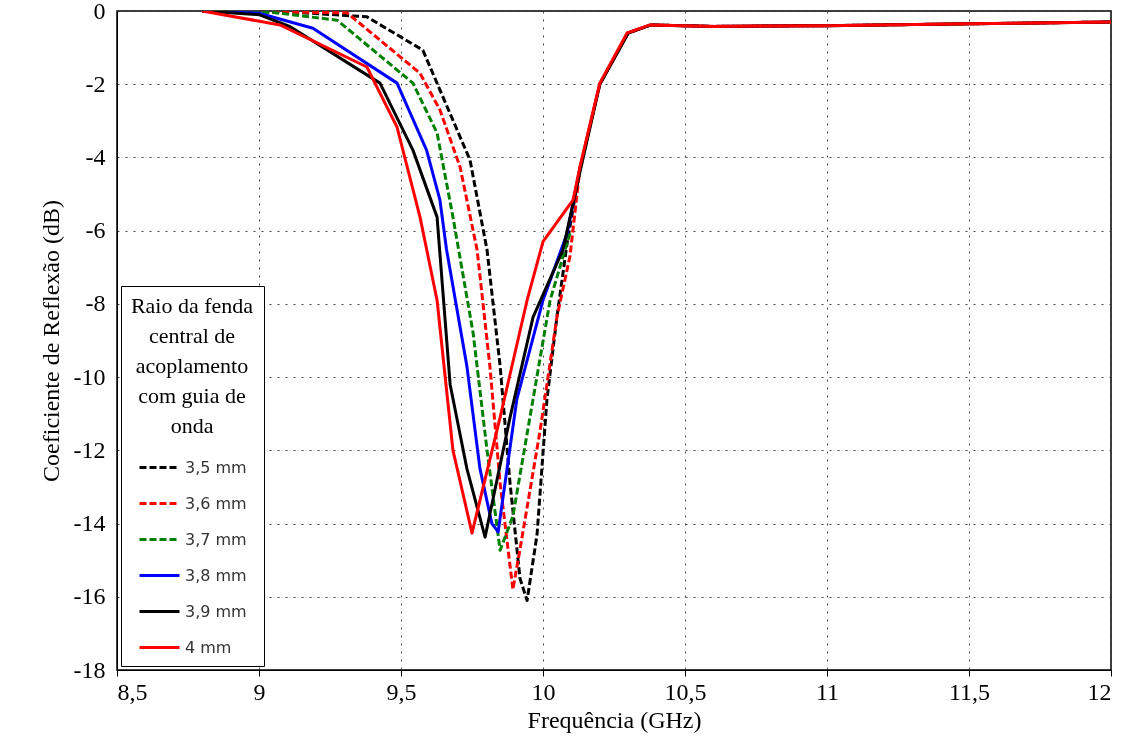 The width and height of the screenshot is (1128, 744). Describe the element at coordinates (685, 691) in the screenshot. I see `x-tick-label: 10,5` at that location.